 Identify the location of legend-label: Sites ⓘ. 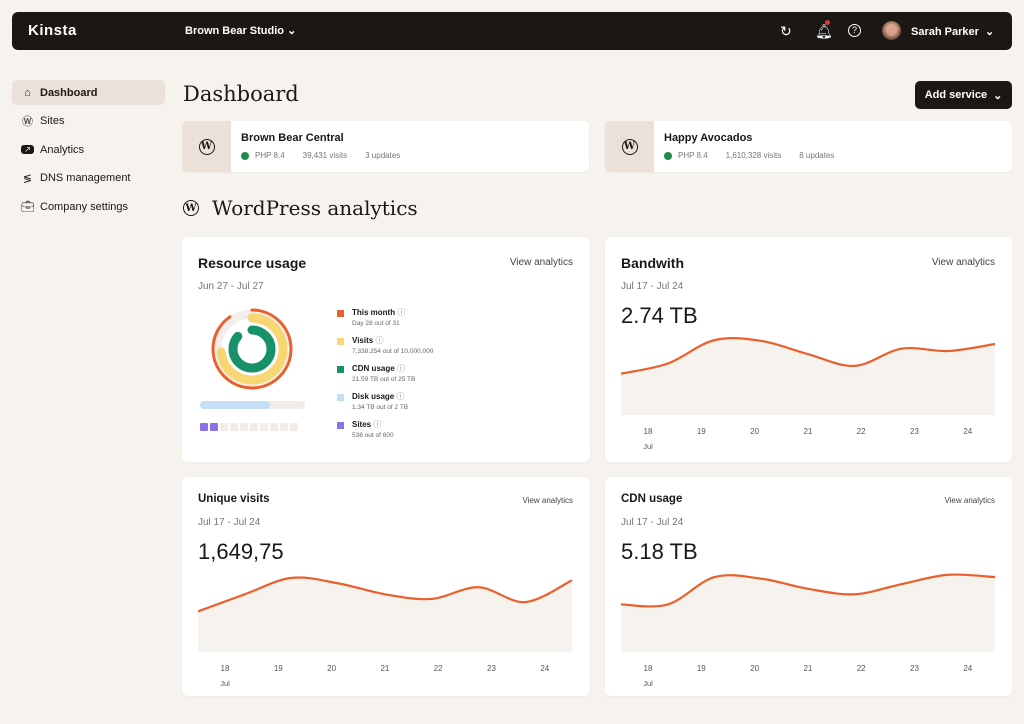
(367, 424).